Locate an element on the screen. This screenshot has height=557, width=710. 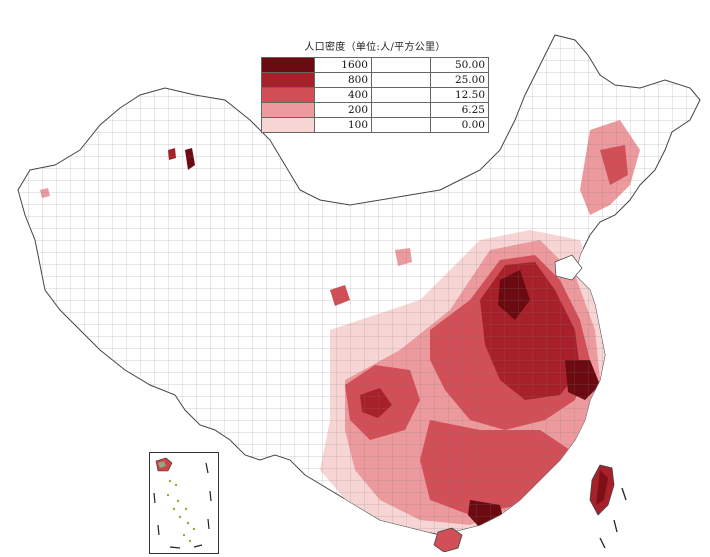
sea-boundary-marks is located at coordinates (613, 518).